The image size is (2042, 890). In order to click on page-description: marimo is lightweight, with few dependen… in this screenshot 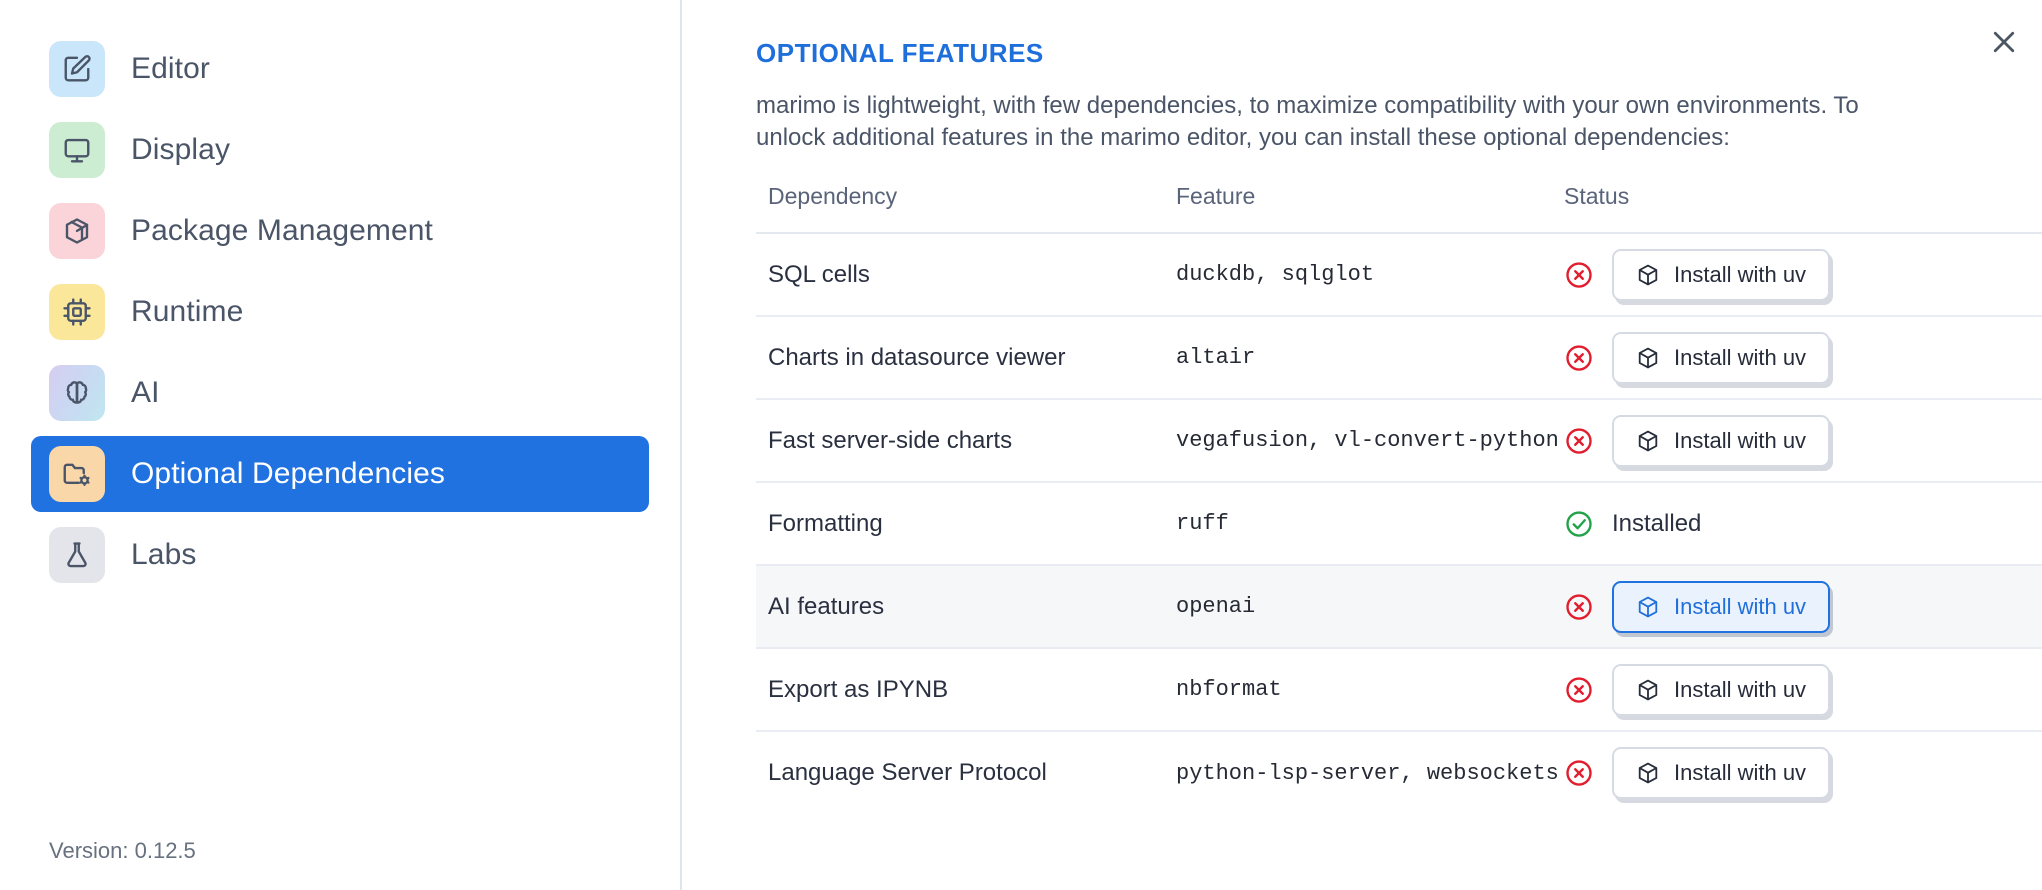, I will do `click(1307, 121)`.